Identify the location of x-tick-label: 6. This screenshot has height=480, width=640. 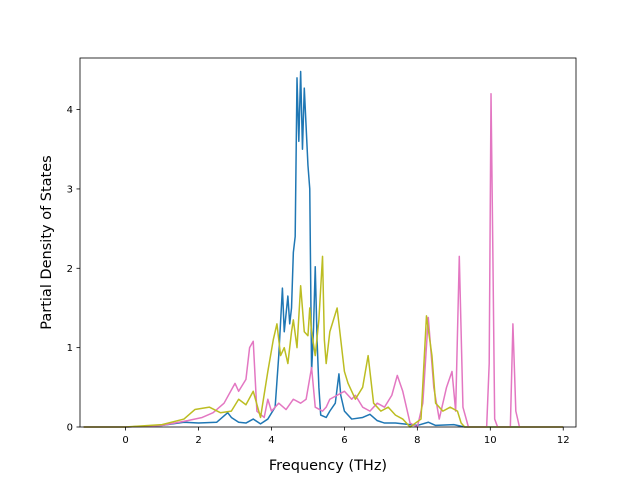
(344, 440).